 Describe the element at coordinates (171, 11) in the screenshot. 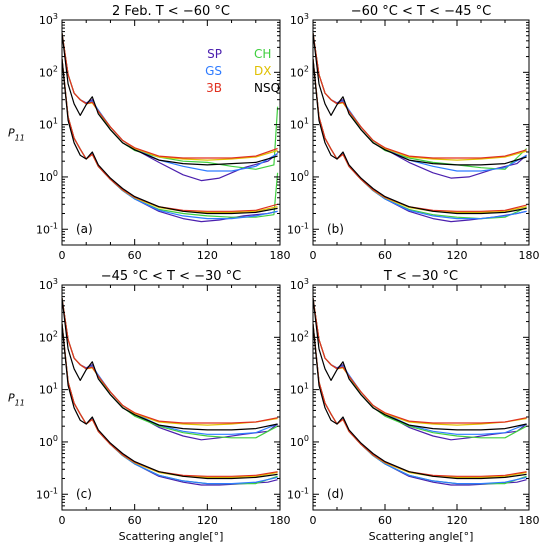

I see `panel-title: 2 Feb. T < −60 °C` at that location.